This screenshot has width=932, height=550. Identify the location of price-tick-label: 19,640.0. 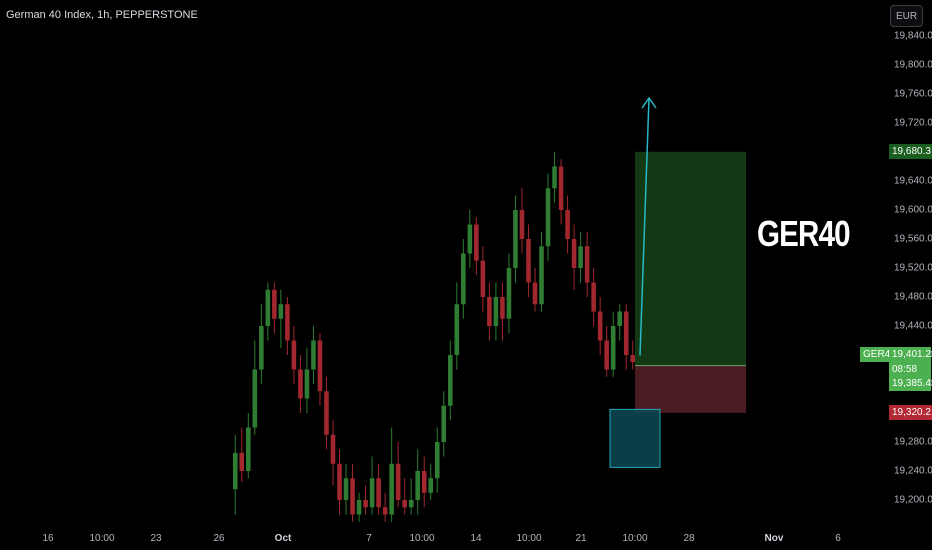
(913, 181).